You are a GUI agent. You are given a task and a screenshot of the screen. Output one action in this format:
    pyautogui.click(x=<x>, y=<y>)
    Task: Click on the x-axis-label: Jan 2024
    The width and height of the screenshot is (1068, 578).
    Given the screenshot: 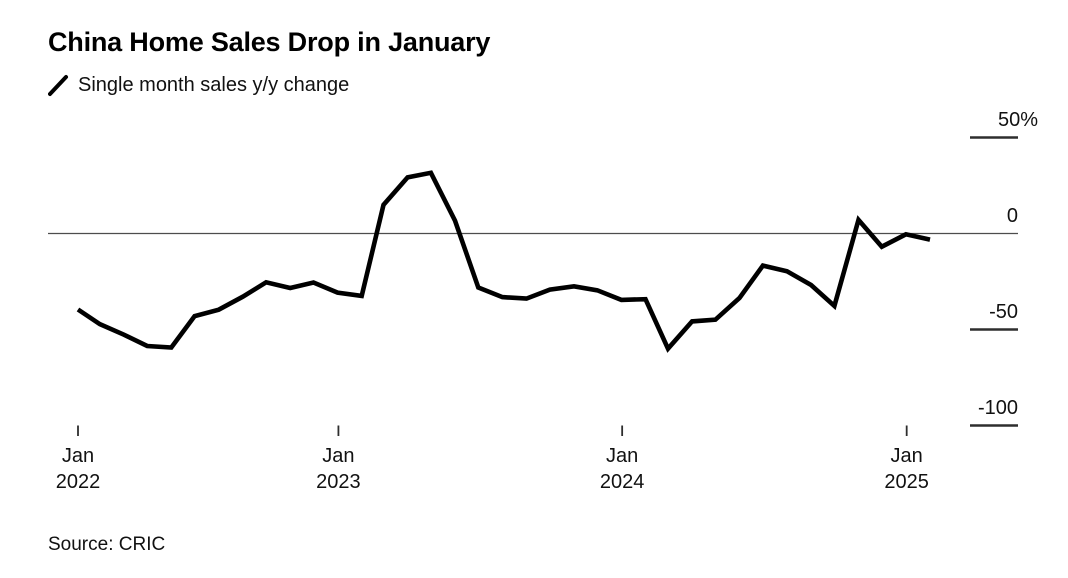 What is the action you would take?
    pyautogui.click(x=622, y=469)
    